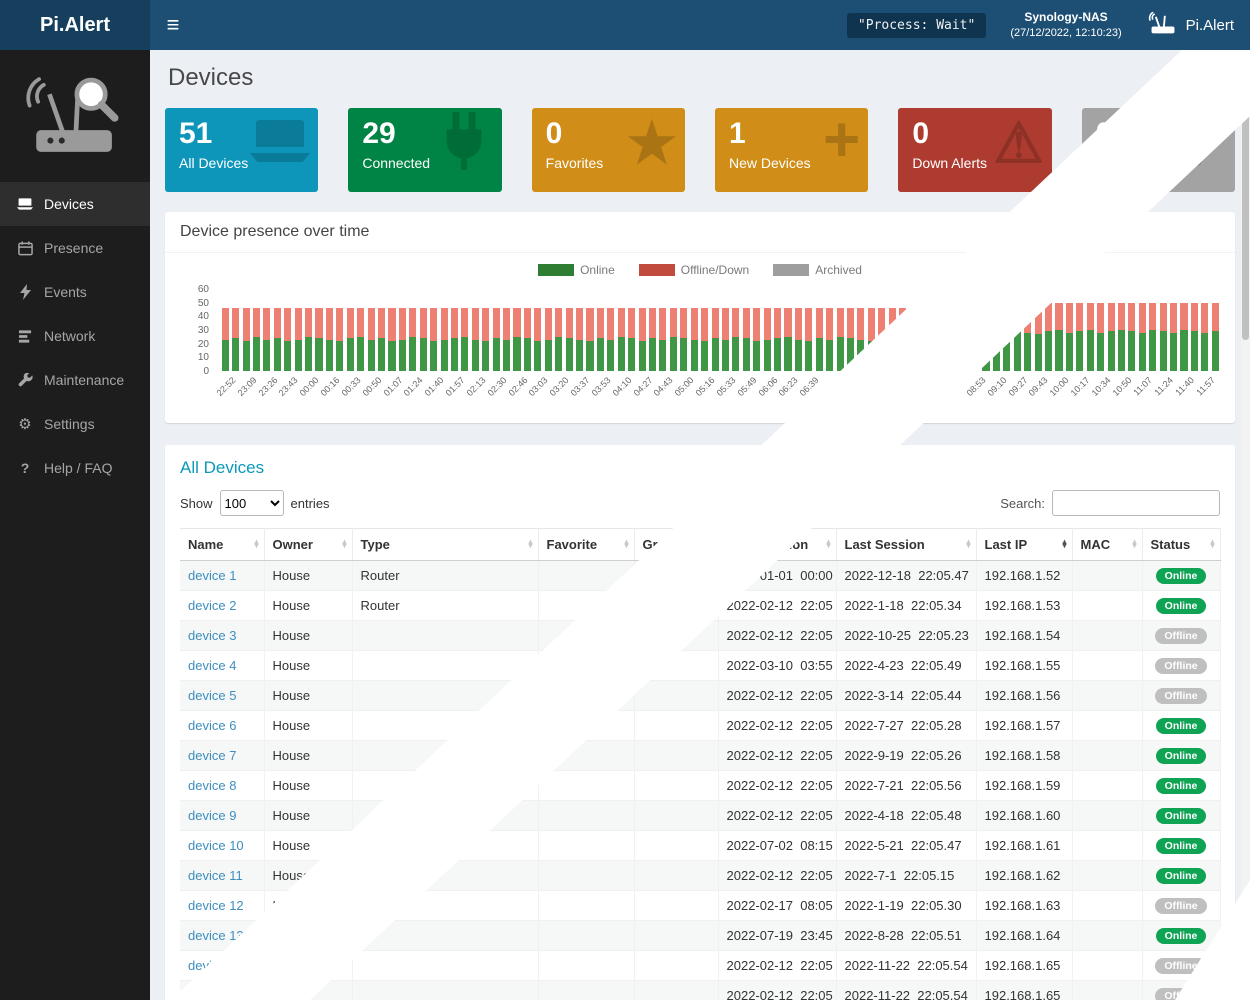  I want to click on network-icon, so click(25, 336).